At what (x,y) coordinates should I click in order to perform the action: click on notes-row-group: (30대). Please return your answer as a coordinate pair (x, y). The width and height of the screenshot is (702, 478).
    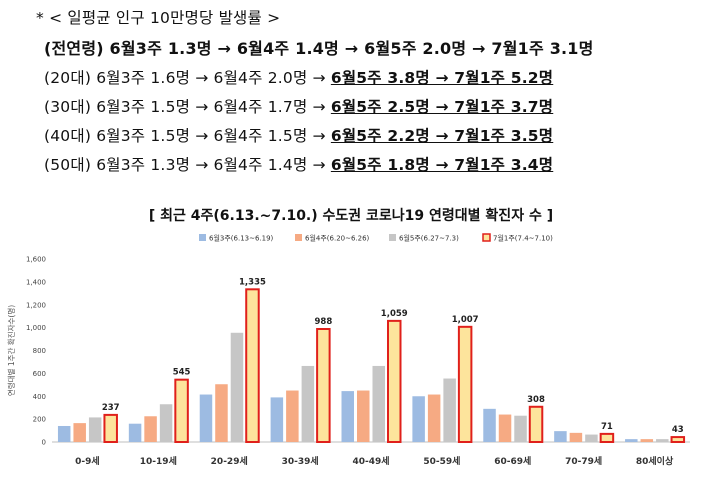
    Looking at the image, I should click on (68, 107).